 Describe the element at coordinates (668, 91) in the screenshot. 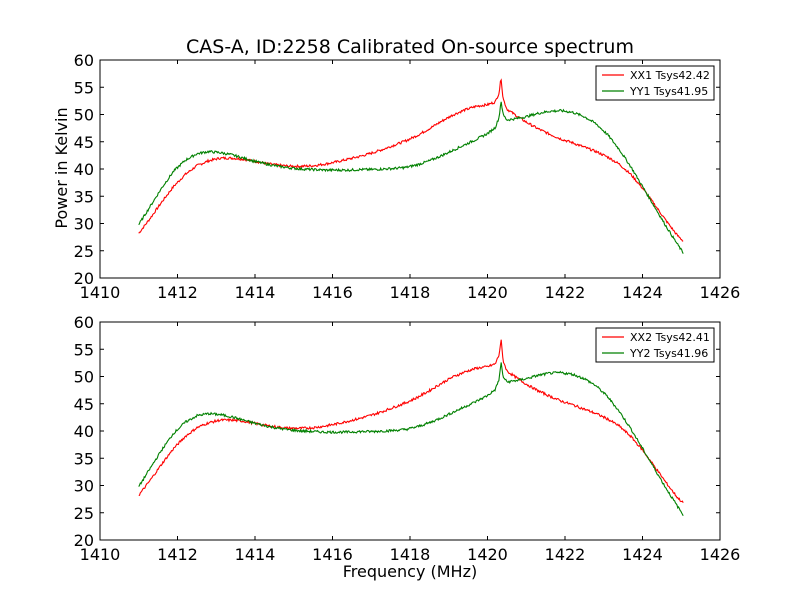

I see `legend-label: YY1 Tsys41.95` at that location.